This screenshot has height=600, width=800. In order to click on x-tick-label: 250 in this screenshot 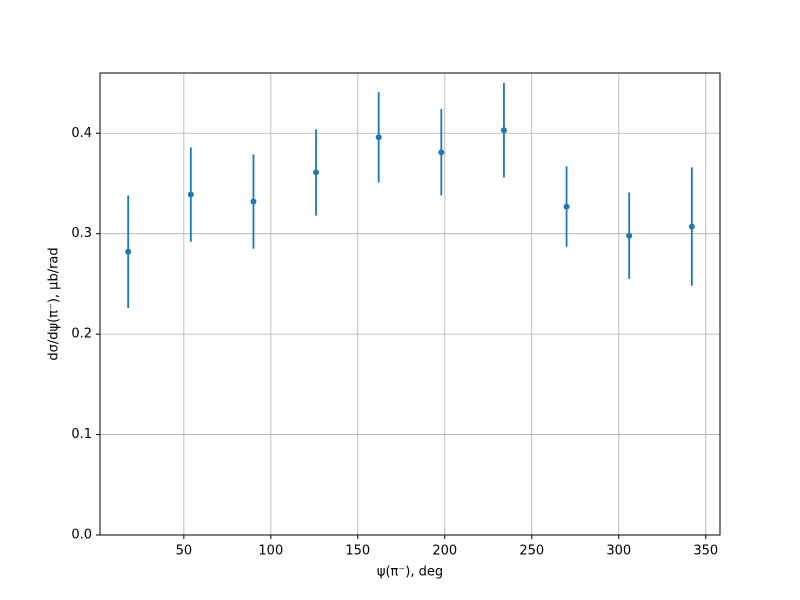, I will do `click(531, 551)`.